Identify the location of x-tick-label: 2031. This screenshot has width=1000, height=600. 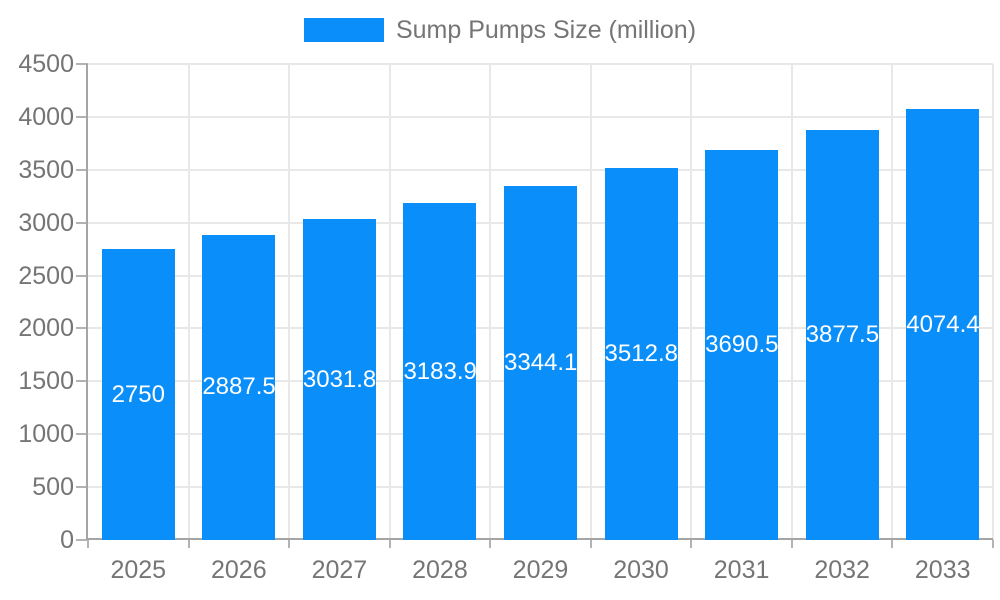
(741, 570).